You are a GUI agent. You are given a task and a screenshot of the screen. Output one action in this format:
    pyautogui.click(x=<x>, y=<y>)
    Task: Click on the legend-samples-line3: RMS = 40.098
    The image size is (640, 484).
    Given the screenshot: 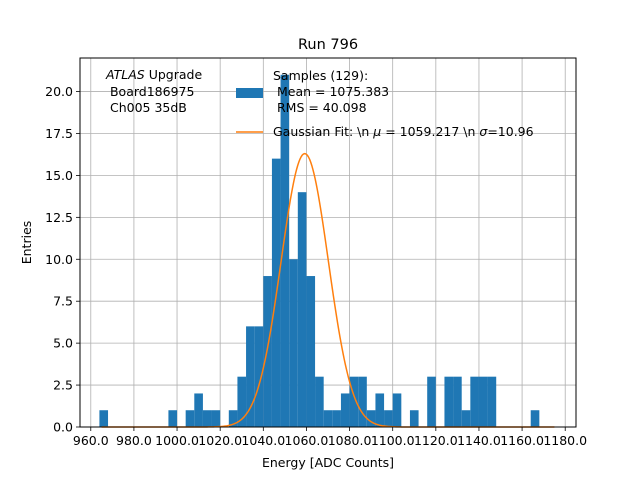 What is the action you would take?
    pyautogui.click(x=320, y=107)
    